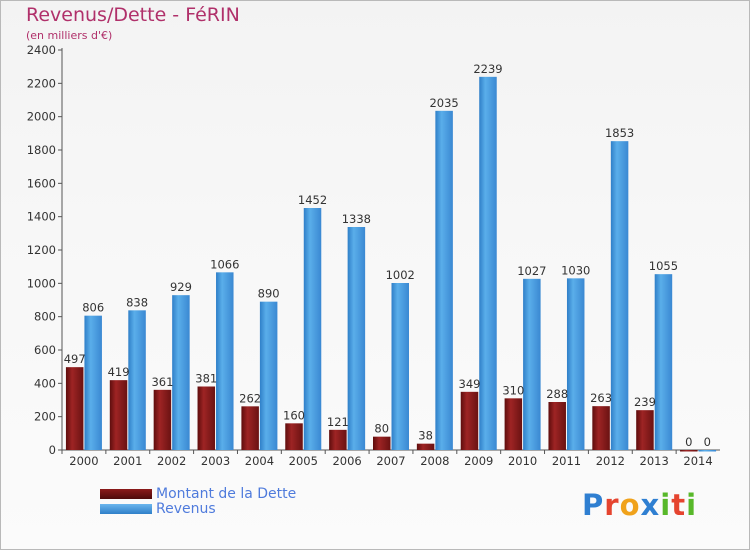 The height and width of the screenshot is (550, 750). I want to click on x-tick-label: 2009, so click(478, 461).